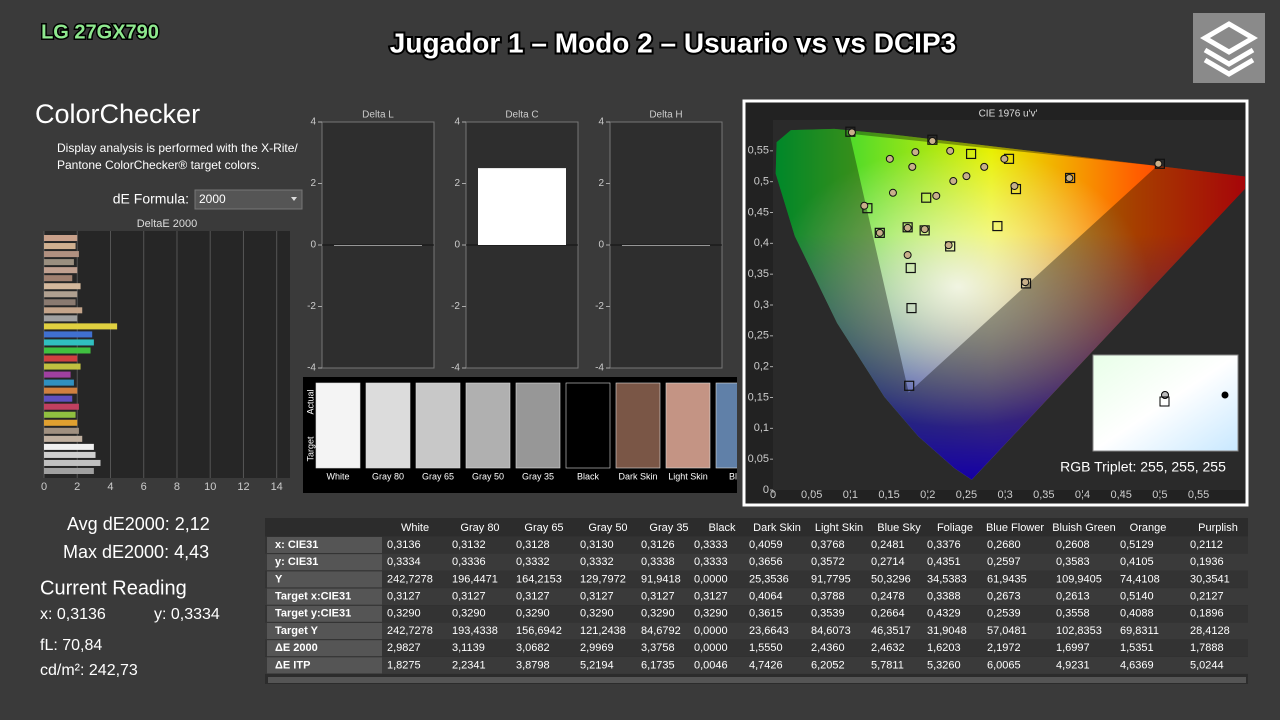 This screenshot has width=1280, height=720. I want to click on row-label: Target x:CIE31, so click(313, 597).